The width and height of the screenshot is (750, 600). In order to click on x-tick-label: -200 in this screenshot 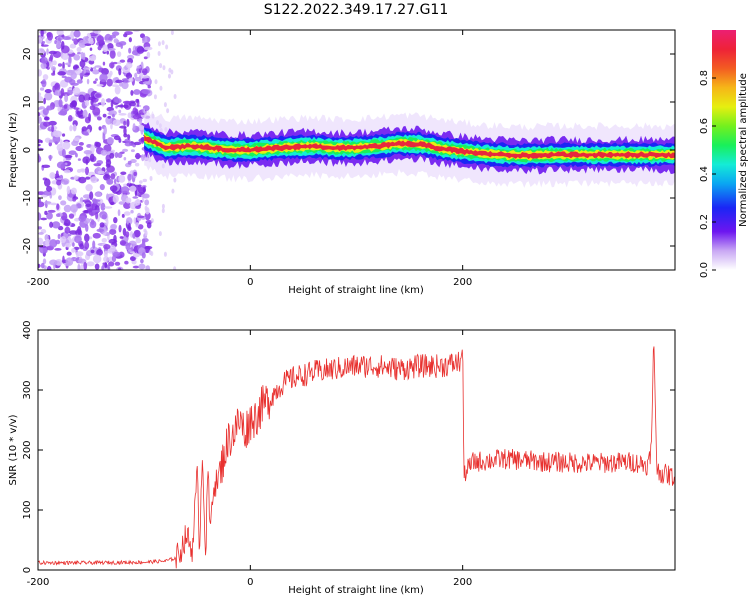, I will do `click(38, 282)`.